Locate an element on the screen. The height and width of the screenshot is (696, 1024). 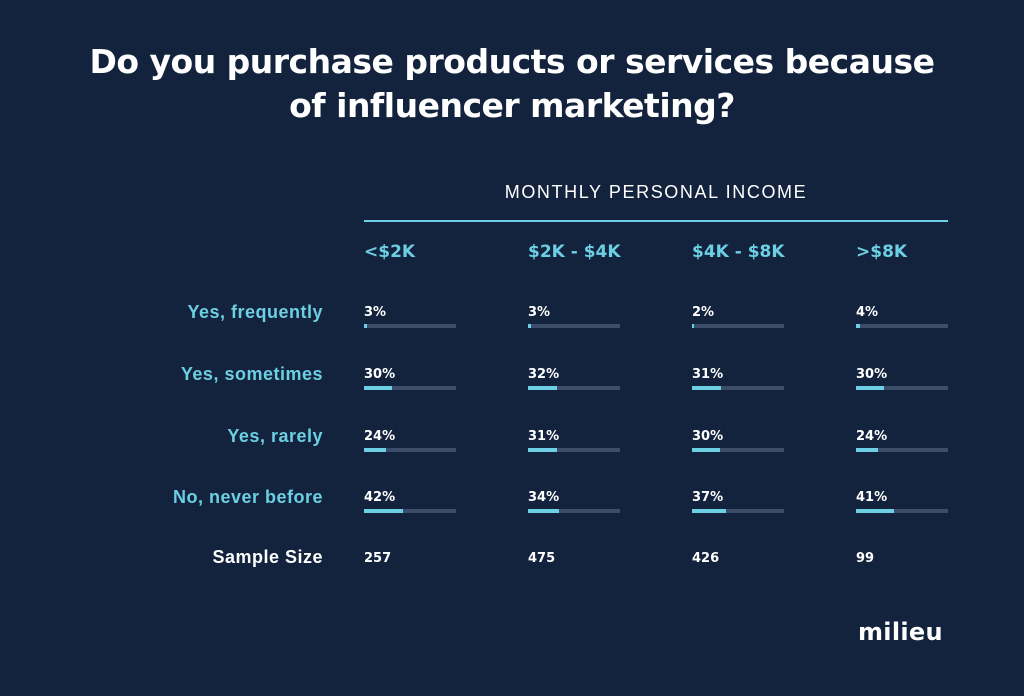
cell-percentage: 32% is located at coordinates (544, 374).